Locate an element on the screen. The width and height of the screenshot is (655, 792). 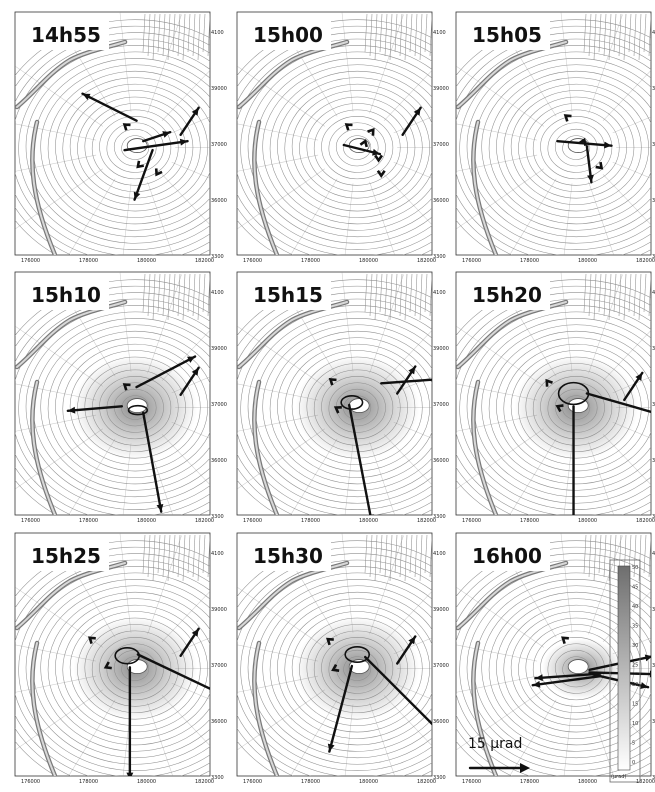
colorbar-tick-label: 30 is located at coordinates (635, 646).